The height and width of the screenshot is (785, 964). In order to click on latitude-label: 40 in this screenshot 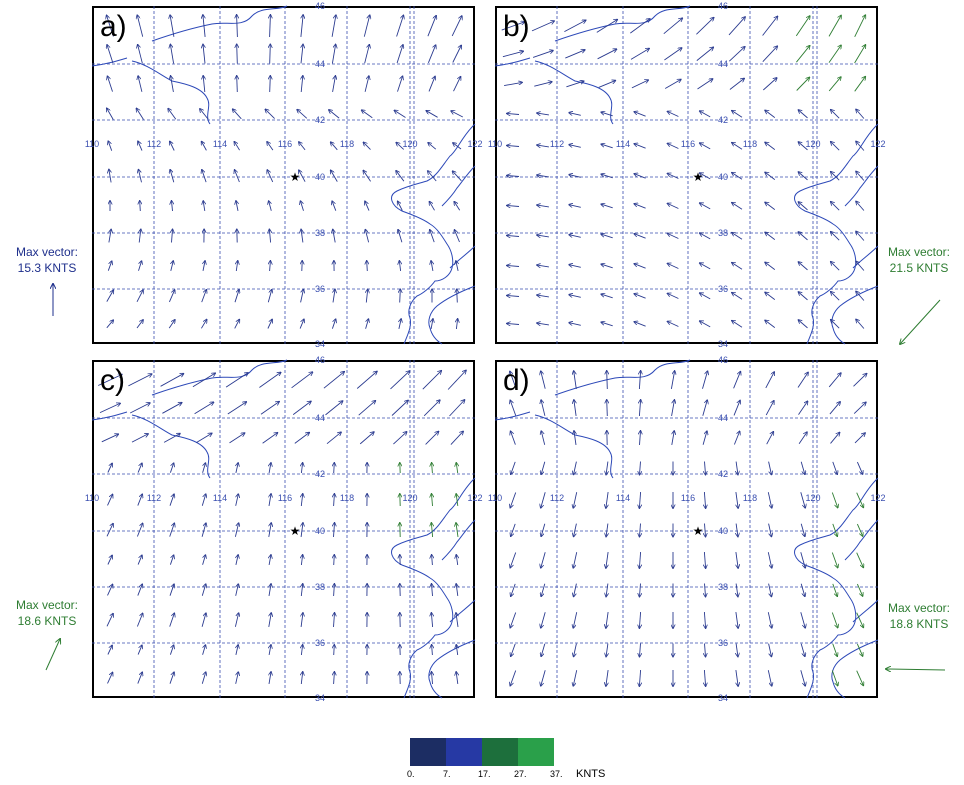, I will do `click(320, 531)`.